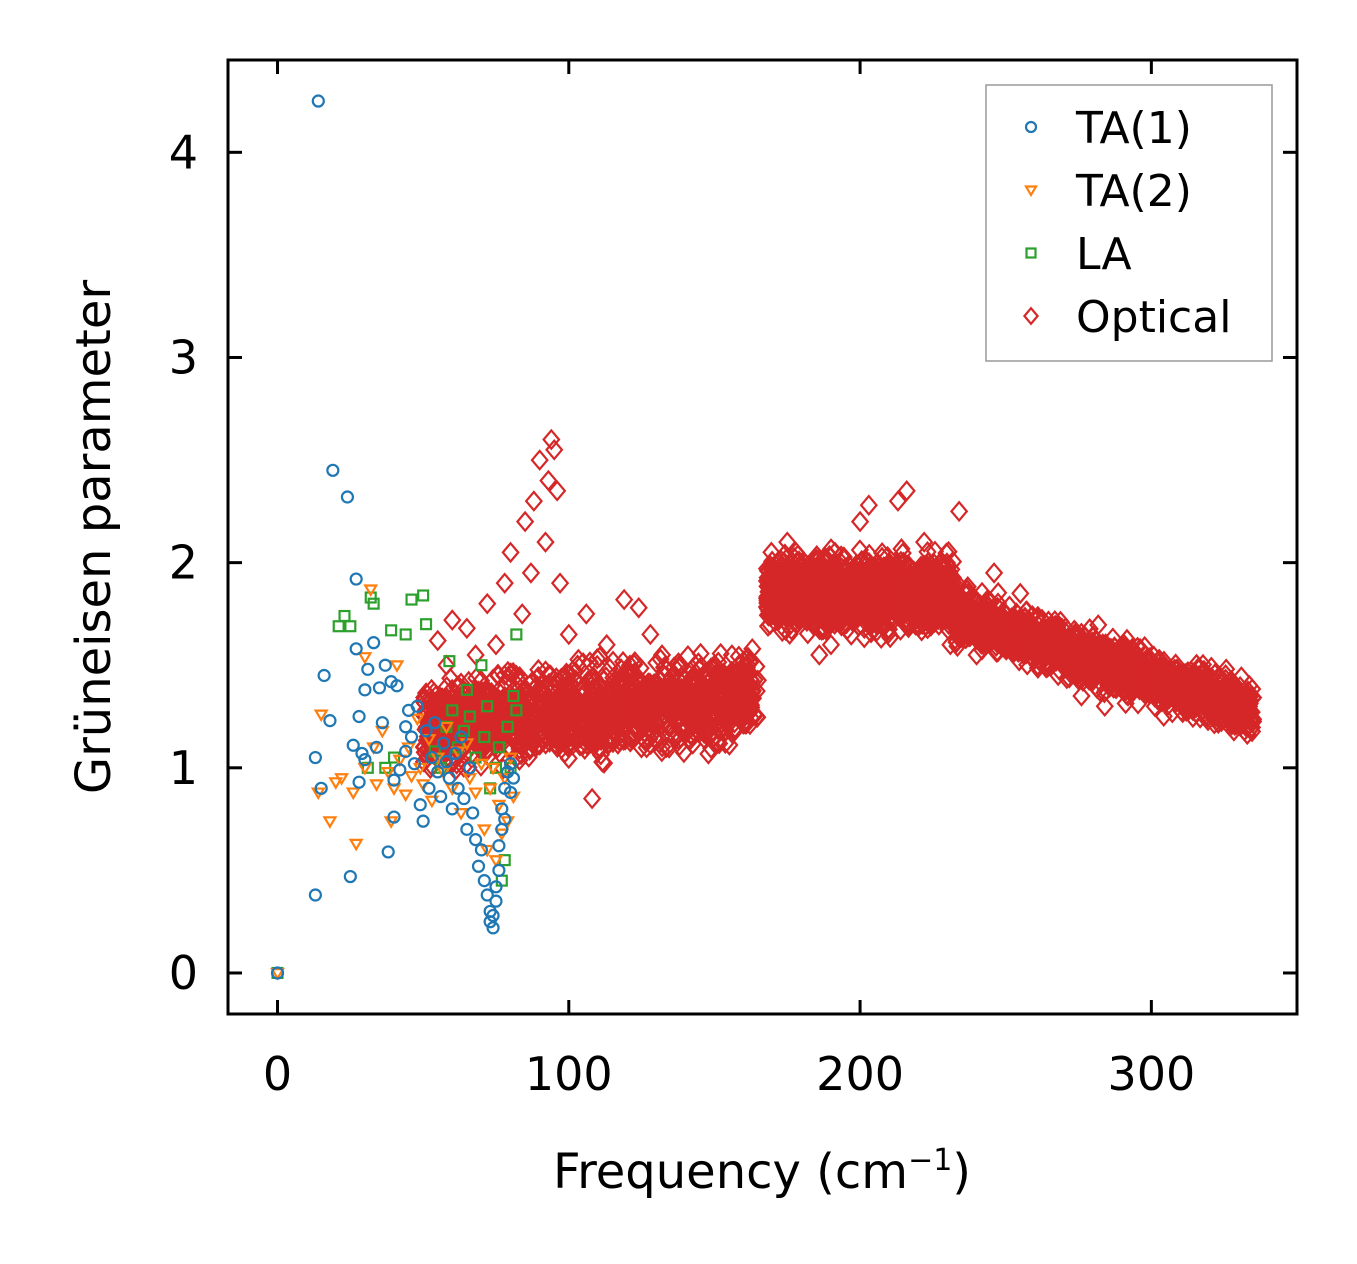  What do you see at coordinates (860, 1074) in the screenshot?
I see `x-tick-label: 200` at bounding box center [860, 1074].